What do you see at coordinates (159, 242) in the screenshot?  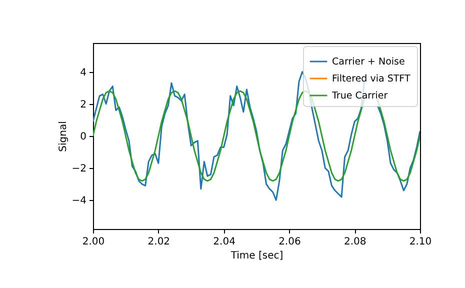 I see `x-tick-label: 2.02` at bounding box center [159, 242].